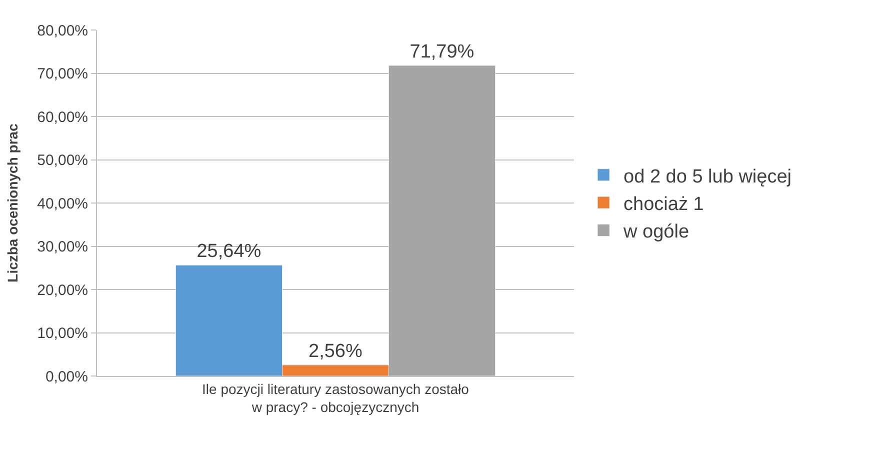  I want to click on x-tick-label: Ile pozycji literatury zastosowanych zostało w pracy? - obcojęzycznych, so click(336, 397).